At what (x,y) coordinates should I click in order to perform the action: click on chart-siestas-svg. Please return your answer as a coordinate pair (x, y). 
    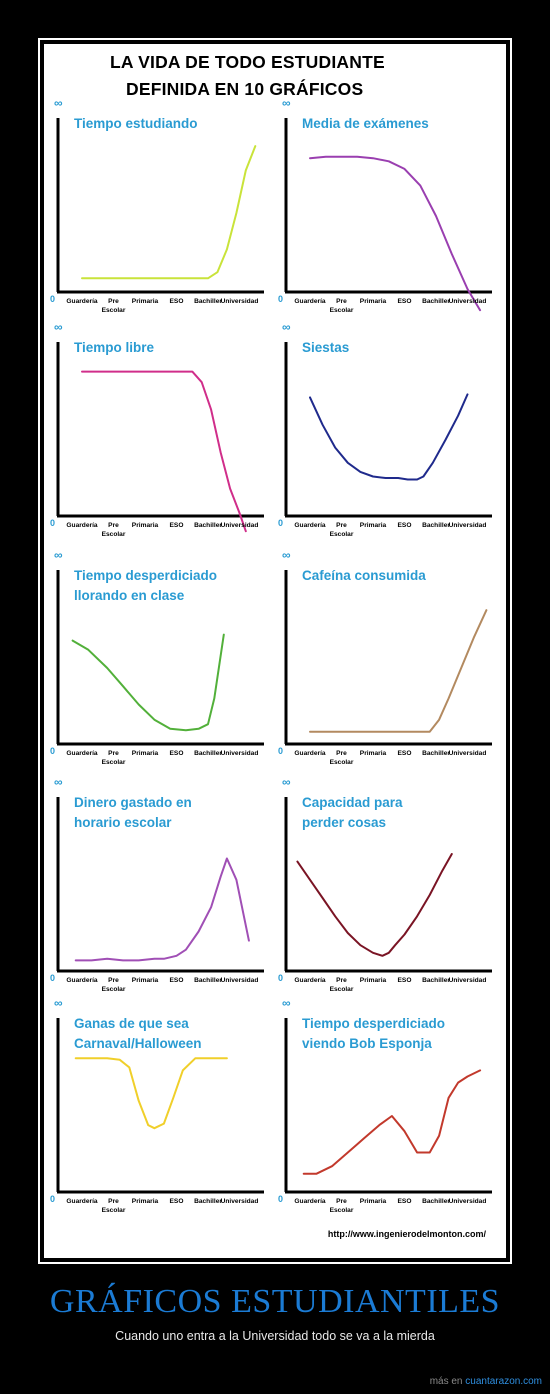
    Looking at the image, I should click on (388, 430).